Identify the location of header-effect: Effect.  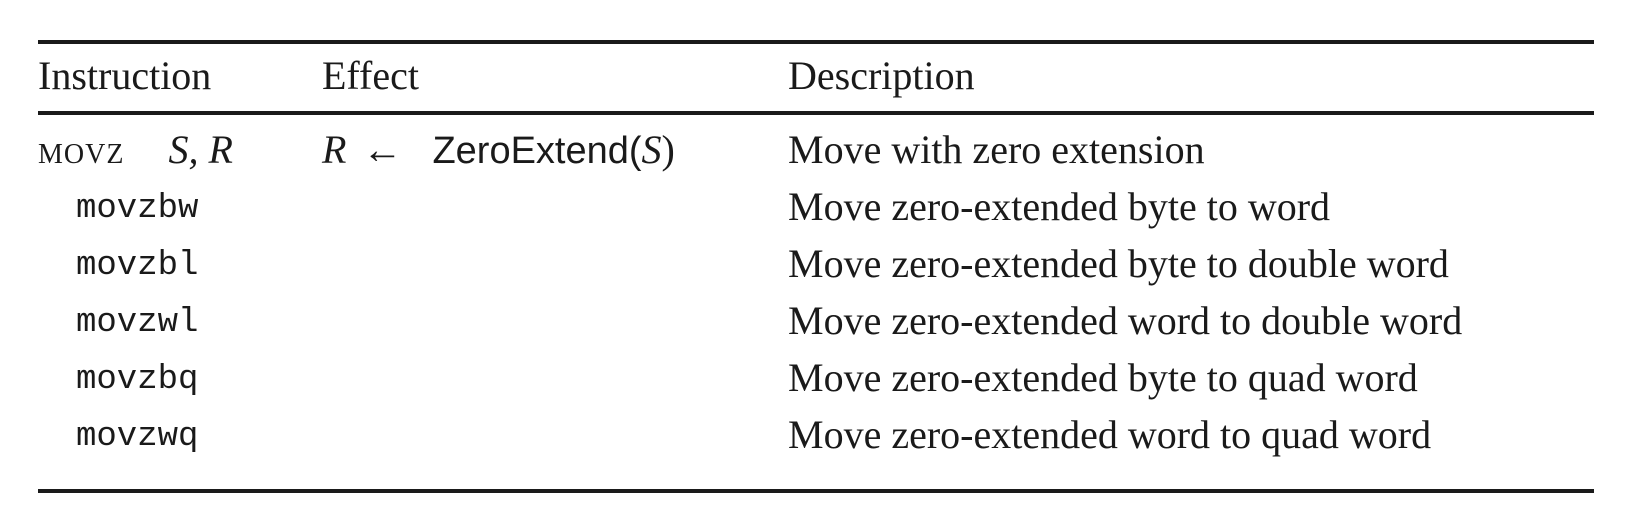
(370, 75).